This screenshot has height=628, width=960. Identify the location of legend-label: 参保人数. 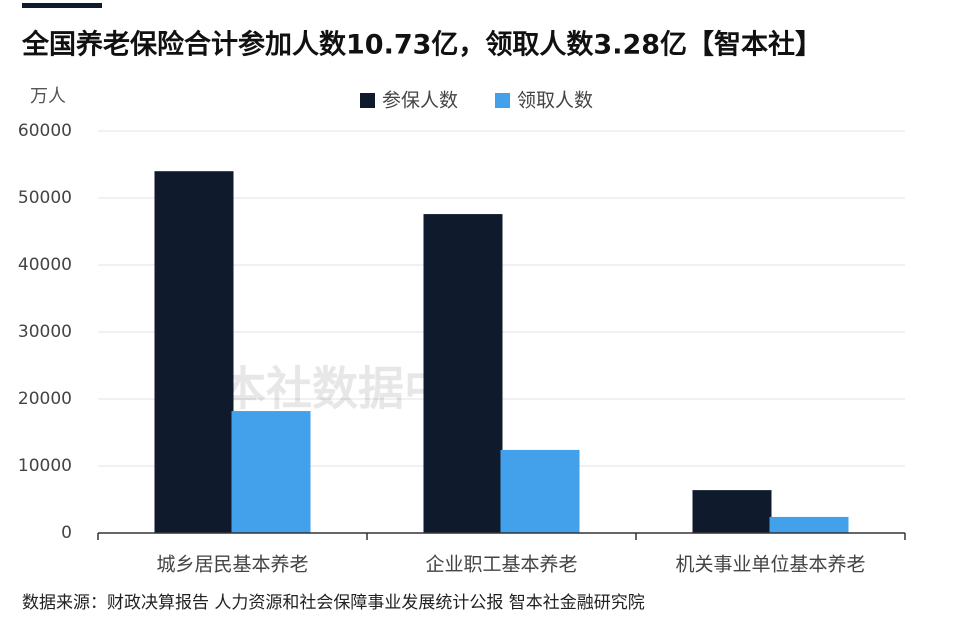
(420, 101).